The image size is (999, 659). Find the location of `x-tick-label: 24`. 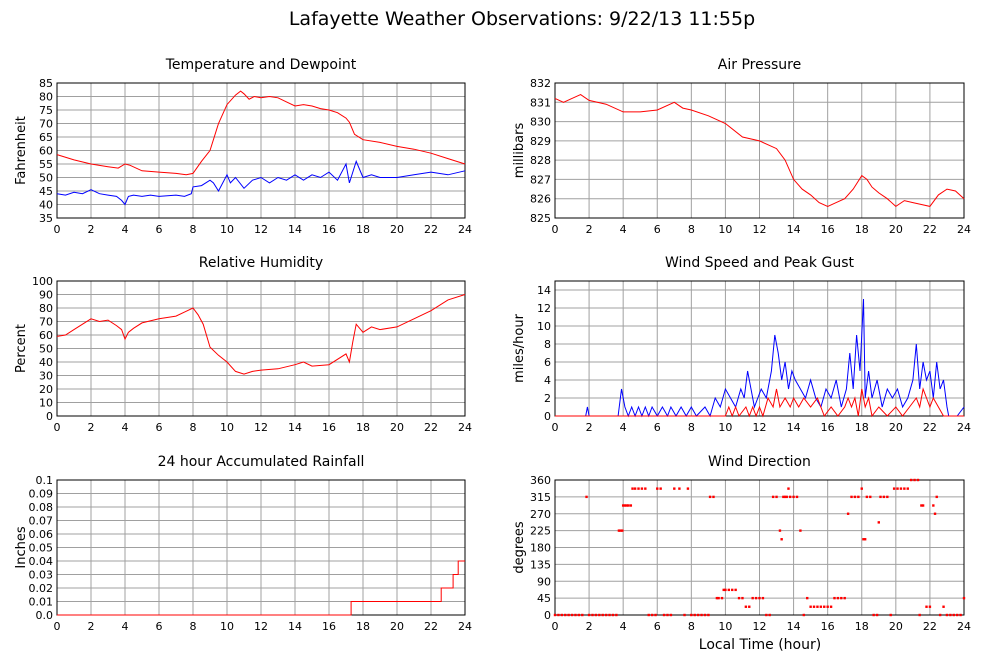

x-tick-label: 24 is located at coordinates (964, 427).